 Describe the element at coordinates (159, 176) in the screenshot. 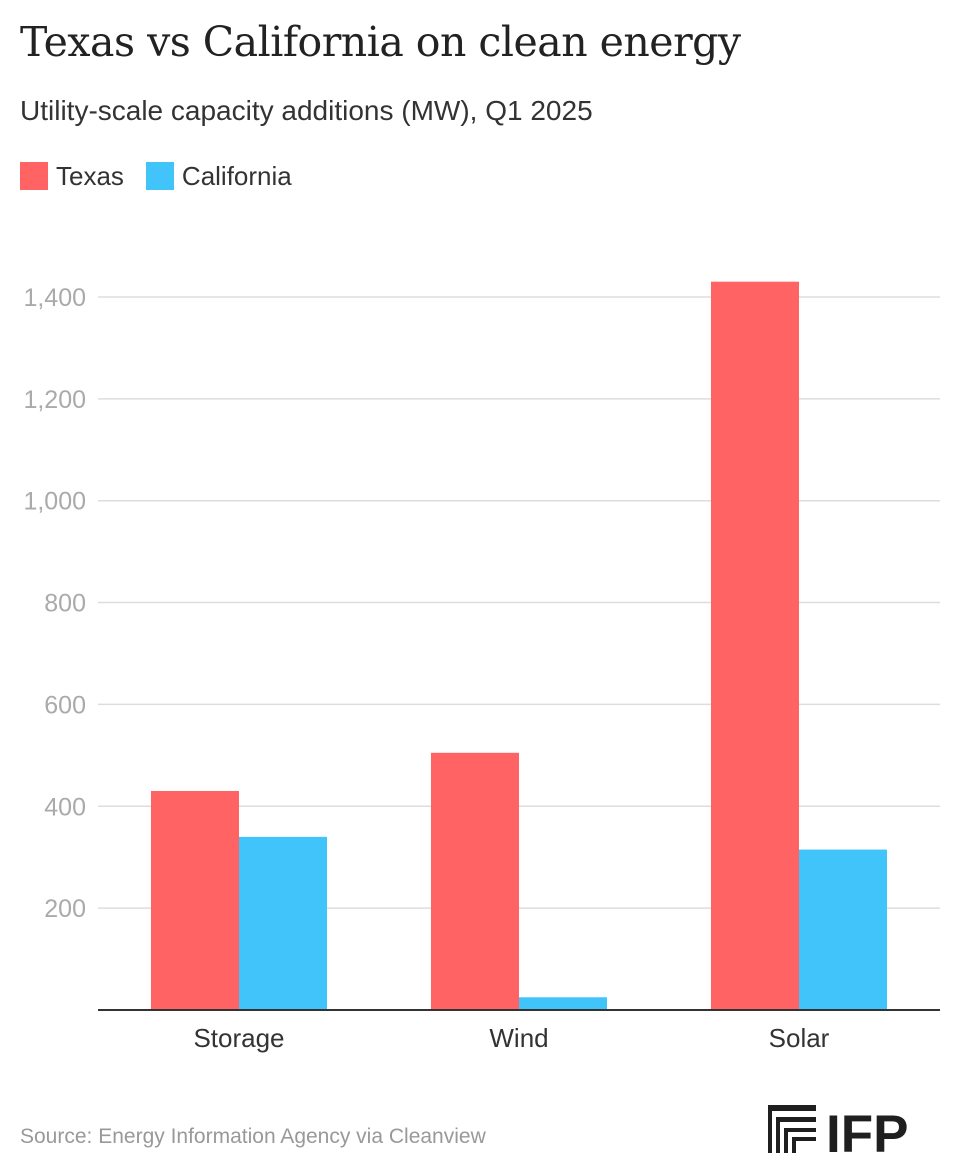

I see `legend-swatch-california` at that location.